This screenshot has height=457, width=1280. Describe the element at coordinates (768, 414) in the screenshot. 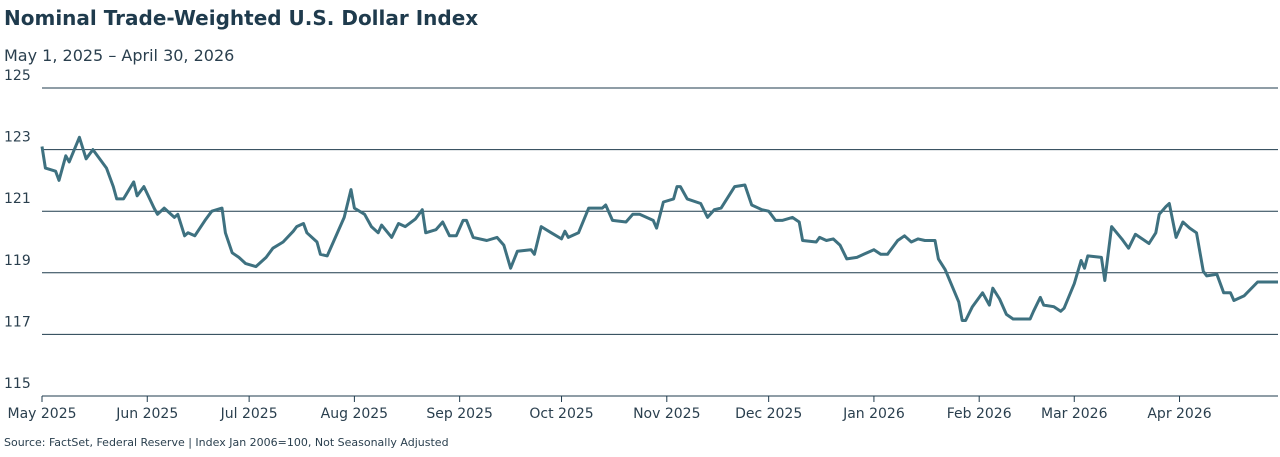

I see `x-tick-label: Dec 2025` at that location.